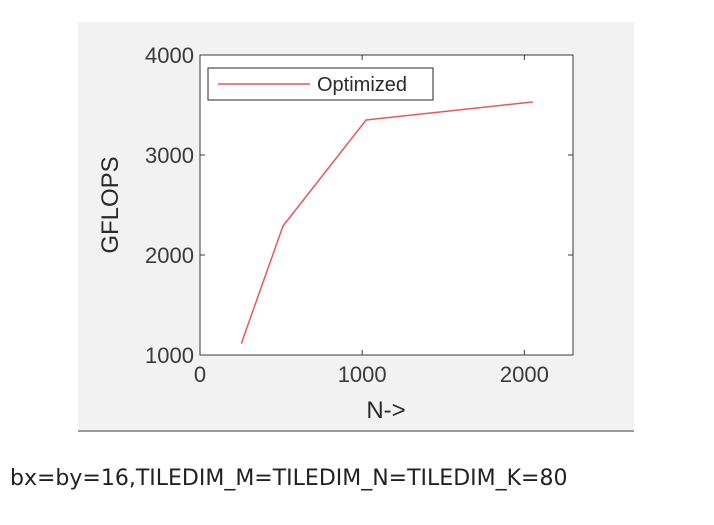 The width and height of the screenshot is (714, 525). I want to click on legend-label-optimized: Optimized, so click(362, 85).